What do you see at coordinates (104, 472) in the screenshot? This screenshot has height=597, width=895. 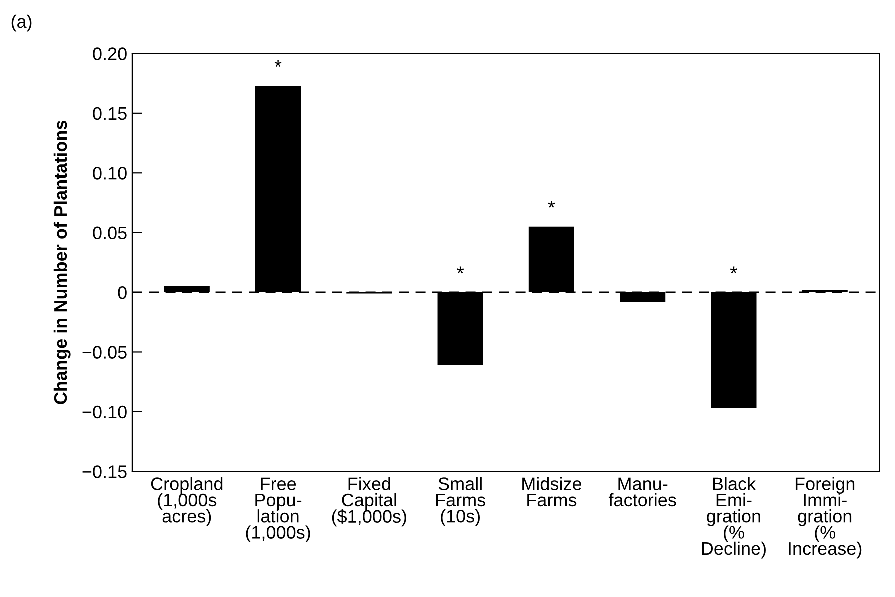 I see `y-tick-label: −0.15` at bounding box center [104, 472].